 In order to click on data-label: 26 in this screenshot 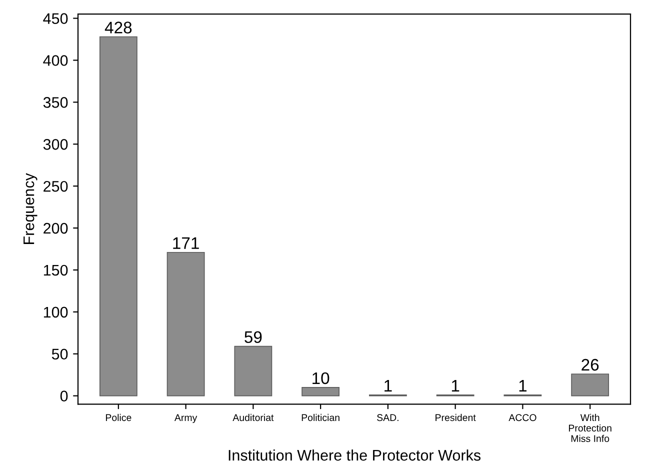, I will do `click(590, 364)`.